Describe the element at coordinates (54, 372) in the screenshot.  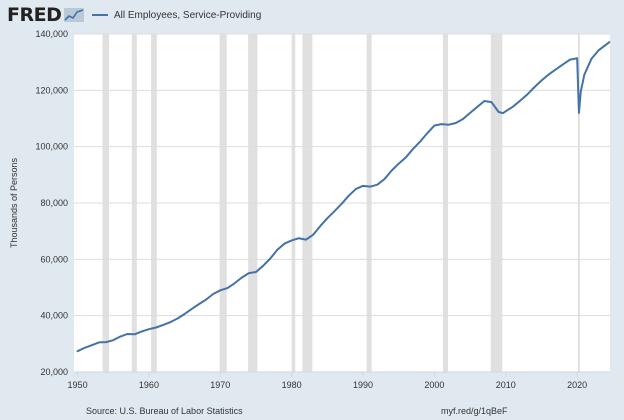
I see `y-tick-label: 20,000` at that location.